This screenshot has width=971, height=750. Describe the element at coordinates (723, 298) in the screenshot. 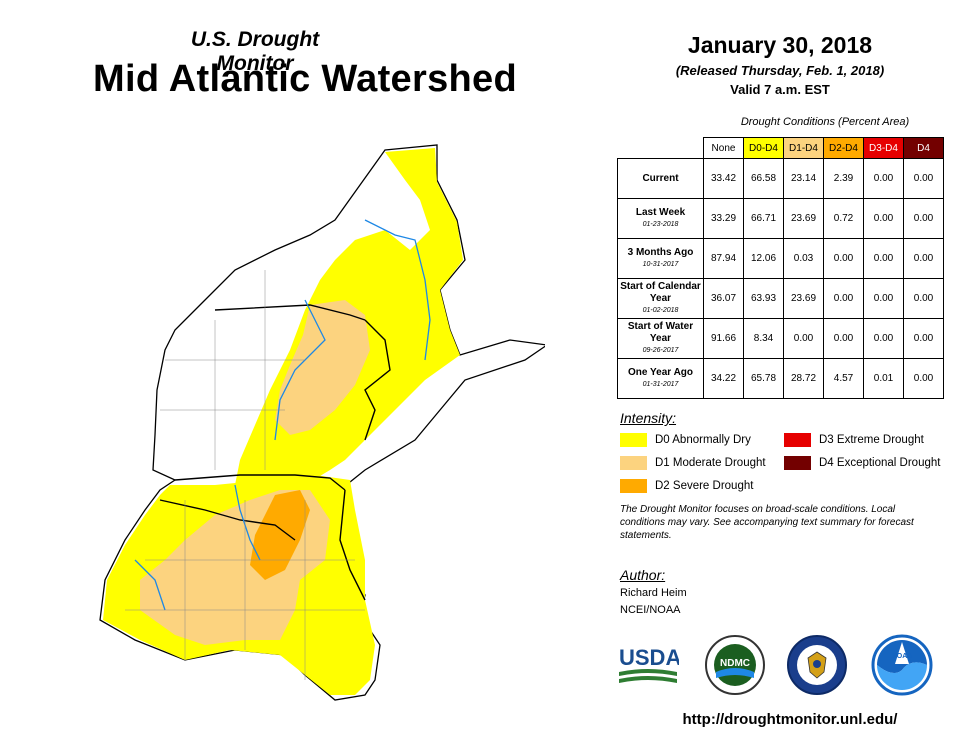

I see `table-cell: 36.07` at that location.